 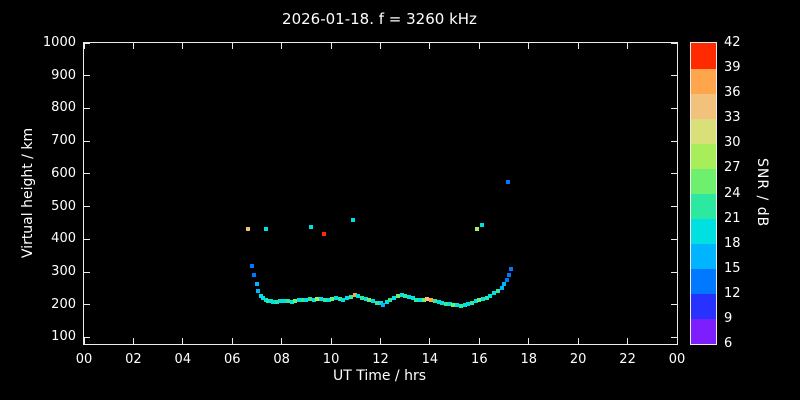 I want to click on colorbar: 6 9 12 15 18 21 24 27 30 33 36 39 42, so click(x=715, y=193).